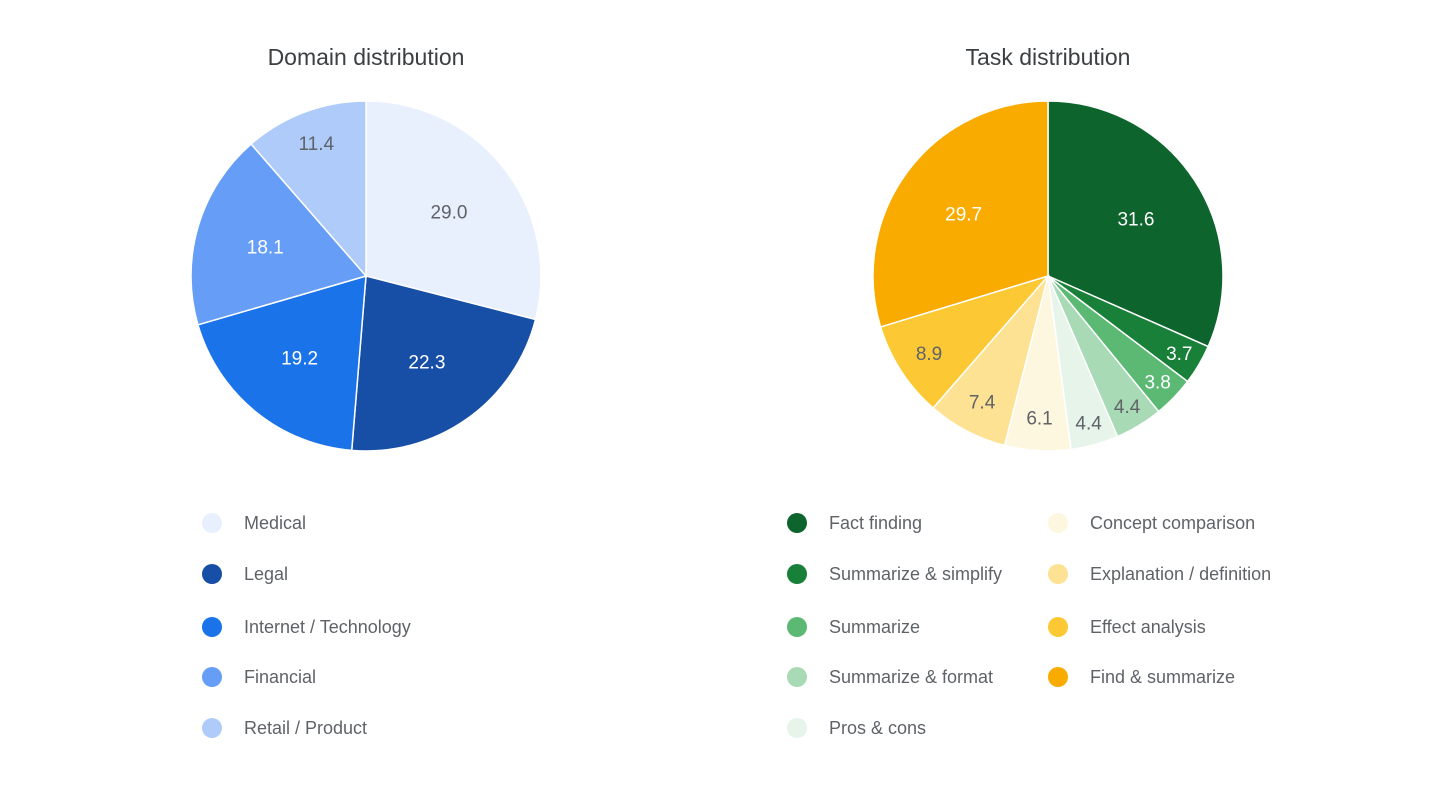 This screenshot has height=809, width=1440. I want to click on pie-slice-financial, so click(279, 234).